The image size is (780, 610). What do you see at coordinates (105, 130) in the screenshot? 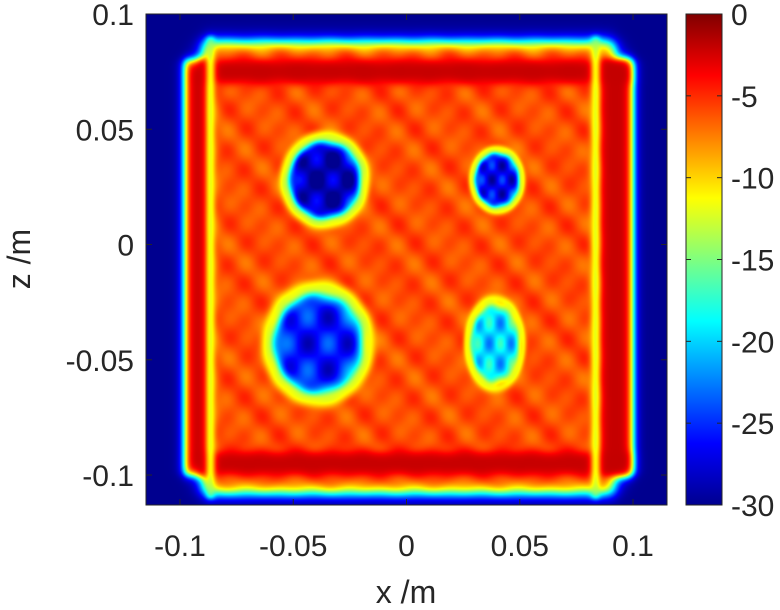
I see `y-tick-label: 0.05` at bounding box center [105, 130].